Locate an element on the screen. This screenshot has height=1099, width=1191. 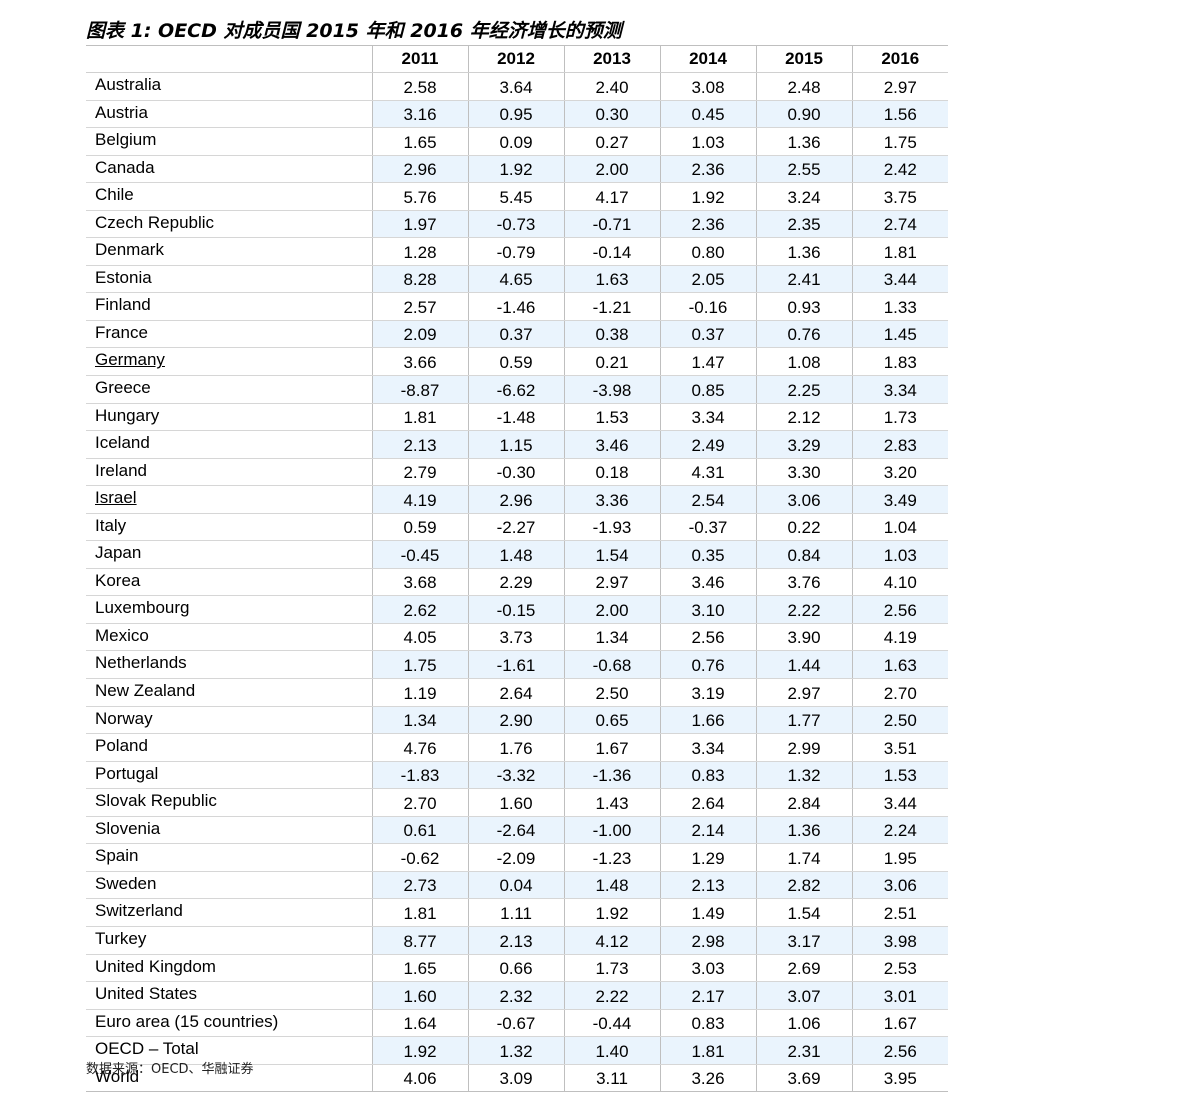
country-label: Korea is located at coordinates (118, 580).